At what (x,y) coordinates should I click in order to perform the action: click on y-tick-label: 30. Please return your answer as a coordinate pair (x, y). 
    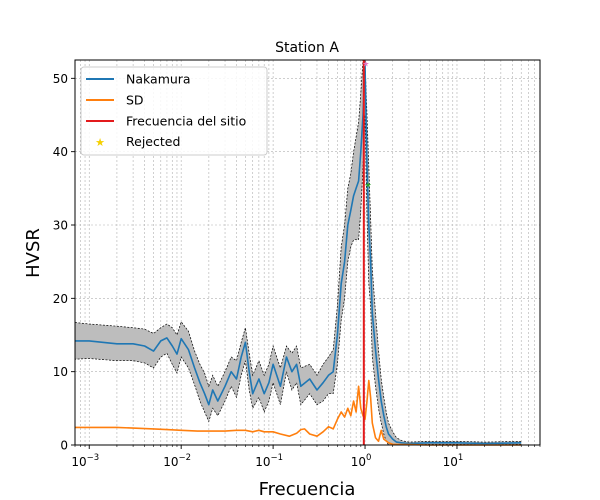
    Looking at the image, I should click on (60, 226).